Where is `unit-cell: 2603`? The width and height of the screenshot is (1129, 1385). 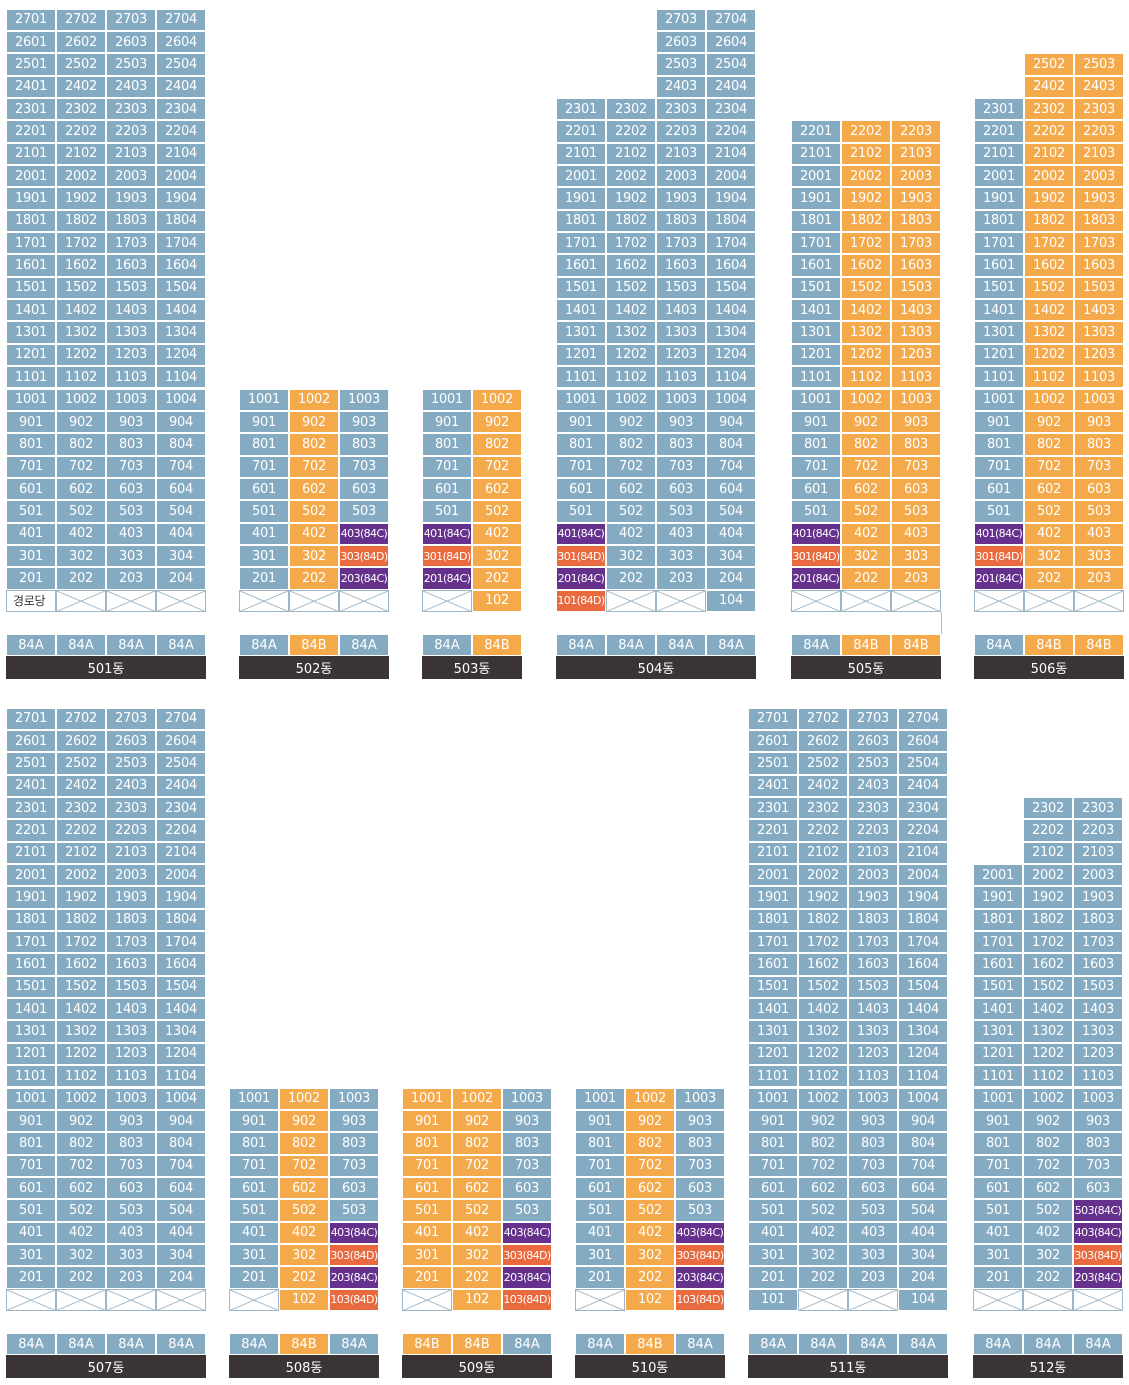 unit-cell: 2603 is located at coordinates (131, 741).